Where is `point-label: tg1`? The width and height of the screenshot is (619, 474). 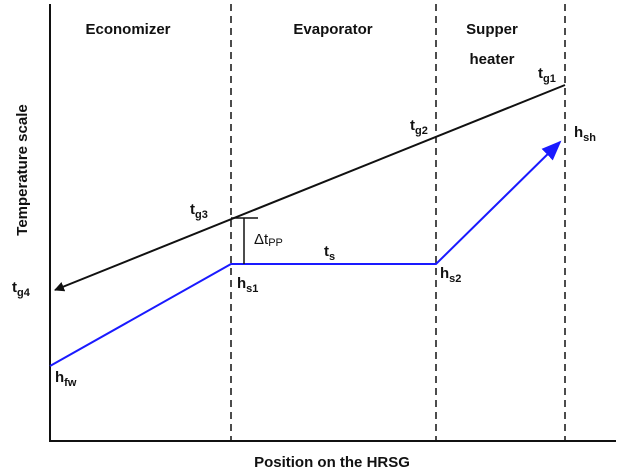
point-label: tg1 is located at coordinates (547, 75).